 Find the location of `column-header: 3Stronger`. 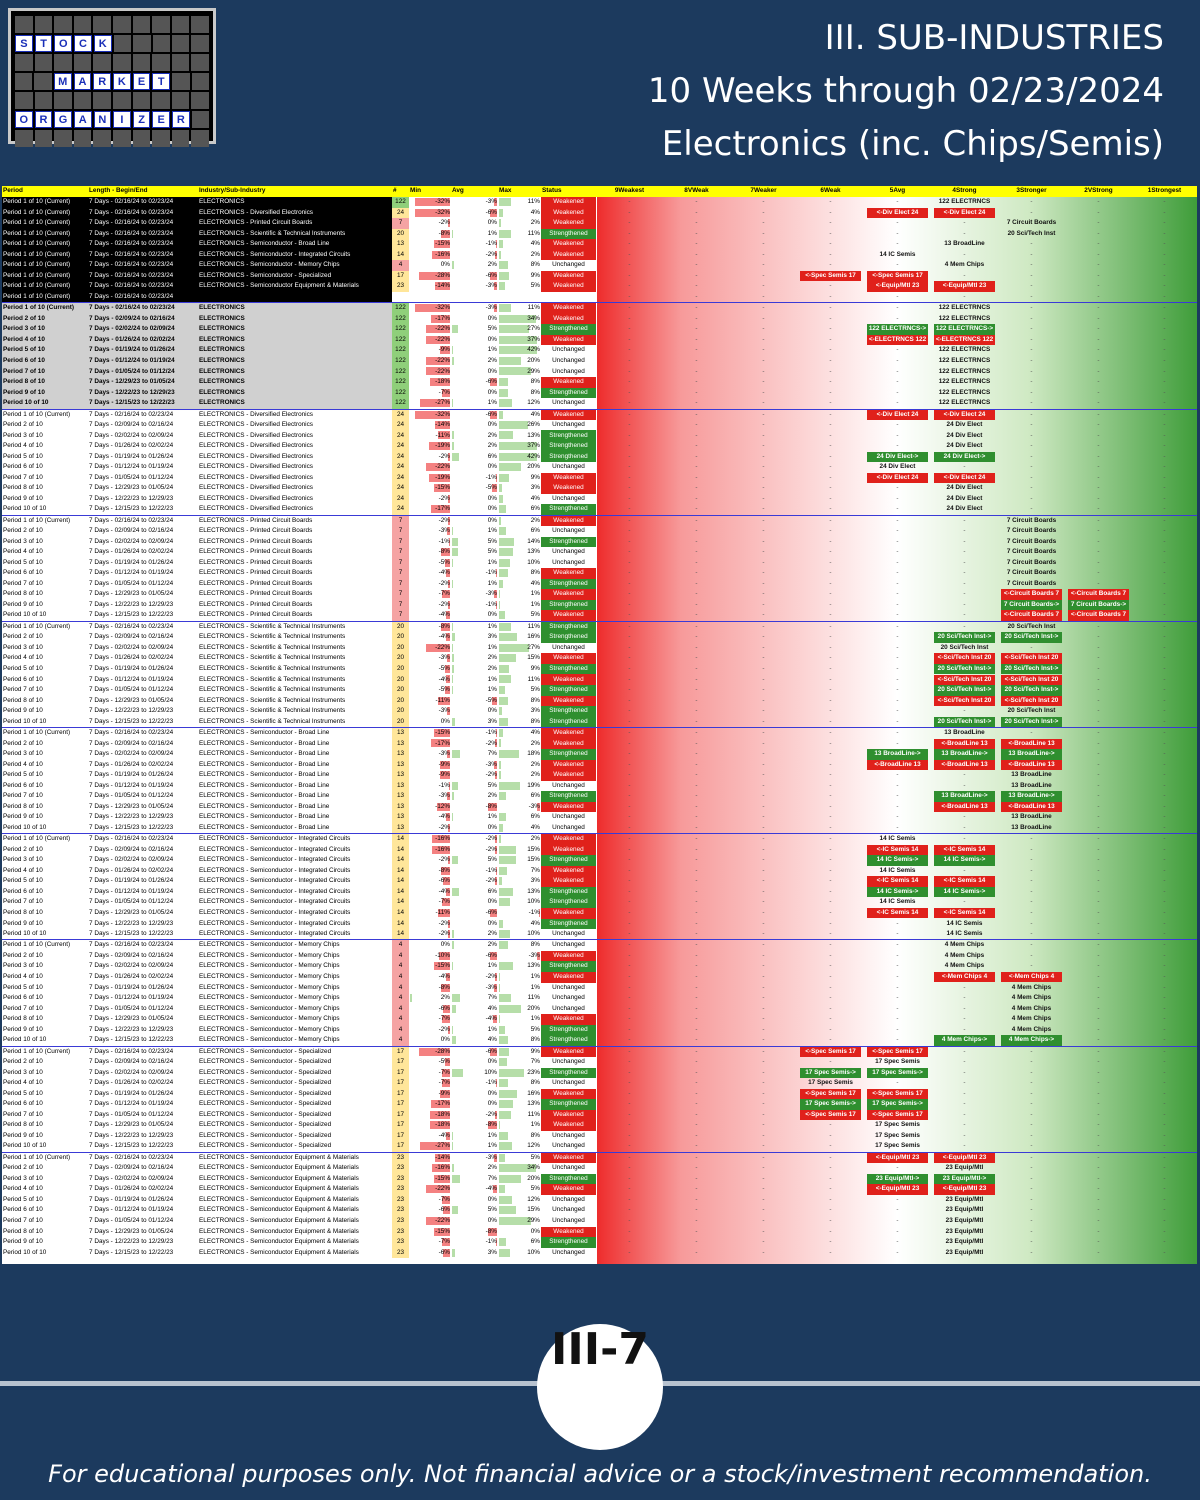

column-header: 3Stronger is located at coordinates (1031, 191).